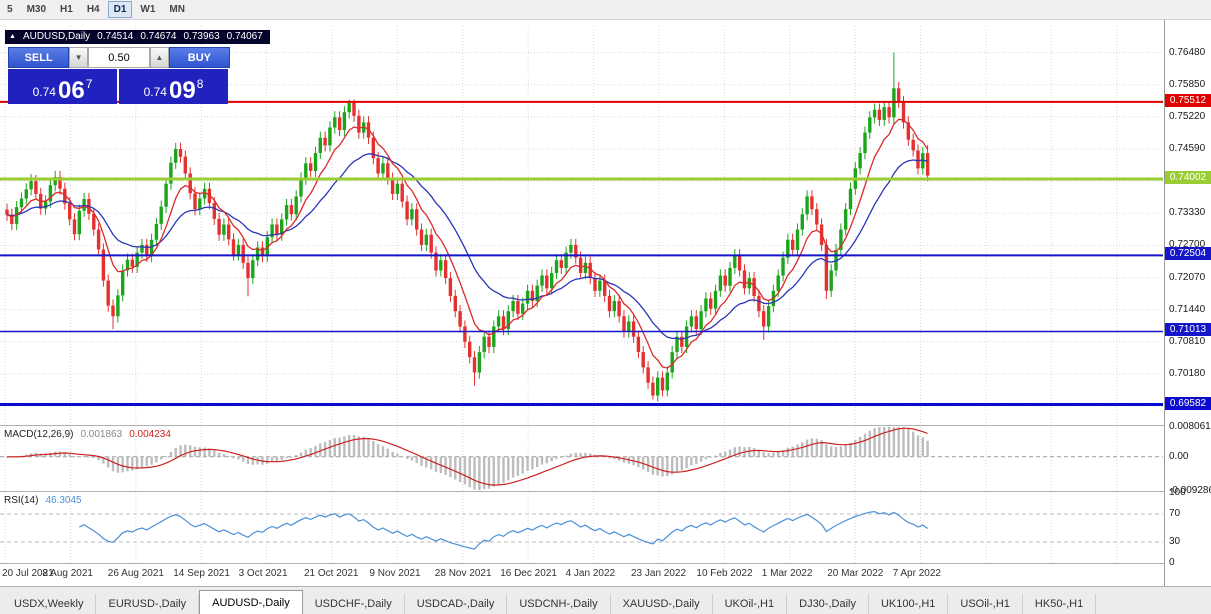  Describe the element at coordinates (559, 604) in the screenshot. I see `chart-tab-usdcnh-daily: USDCNH-,Daily` at that location.